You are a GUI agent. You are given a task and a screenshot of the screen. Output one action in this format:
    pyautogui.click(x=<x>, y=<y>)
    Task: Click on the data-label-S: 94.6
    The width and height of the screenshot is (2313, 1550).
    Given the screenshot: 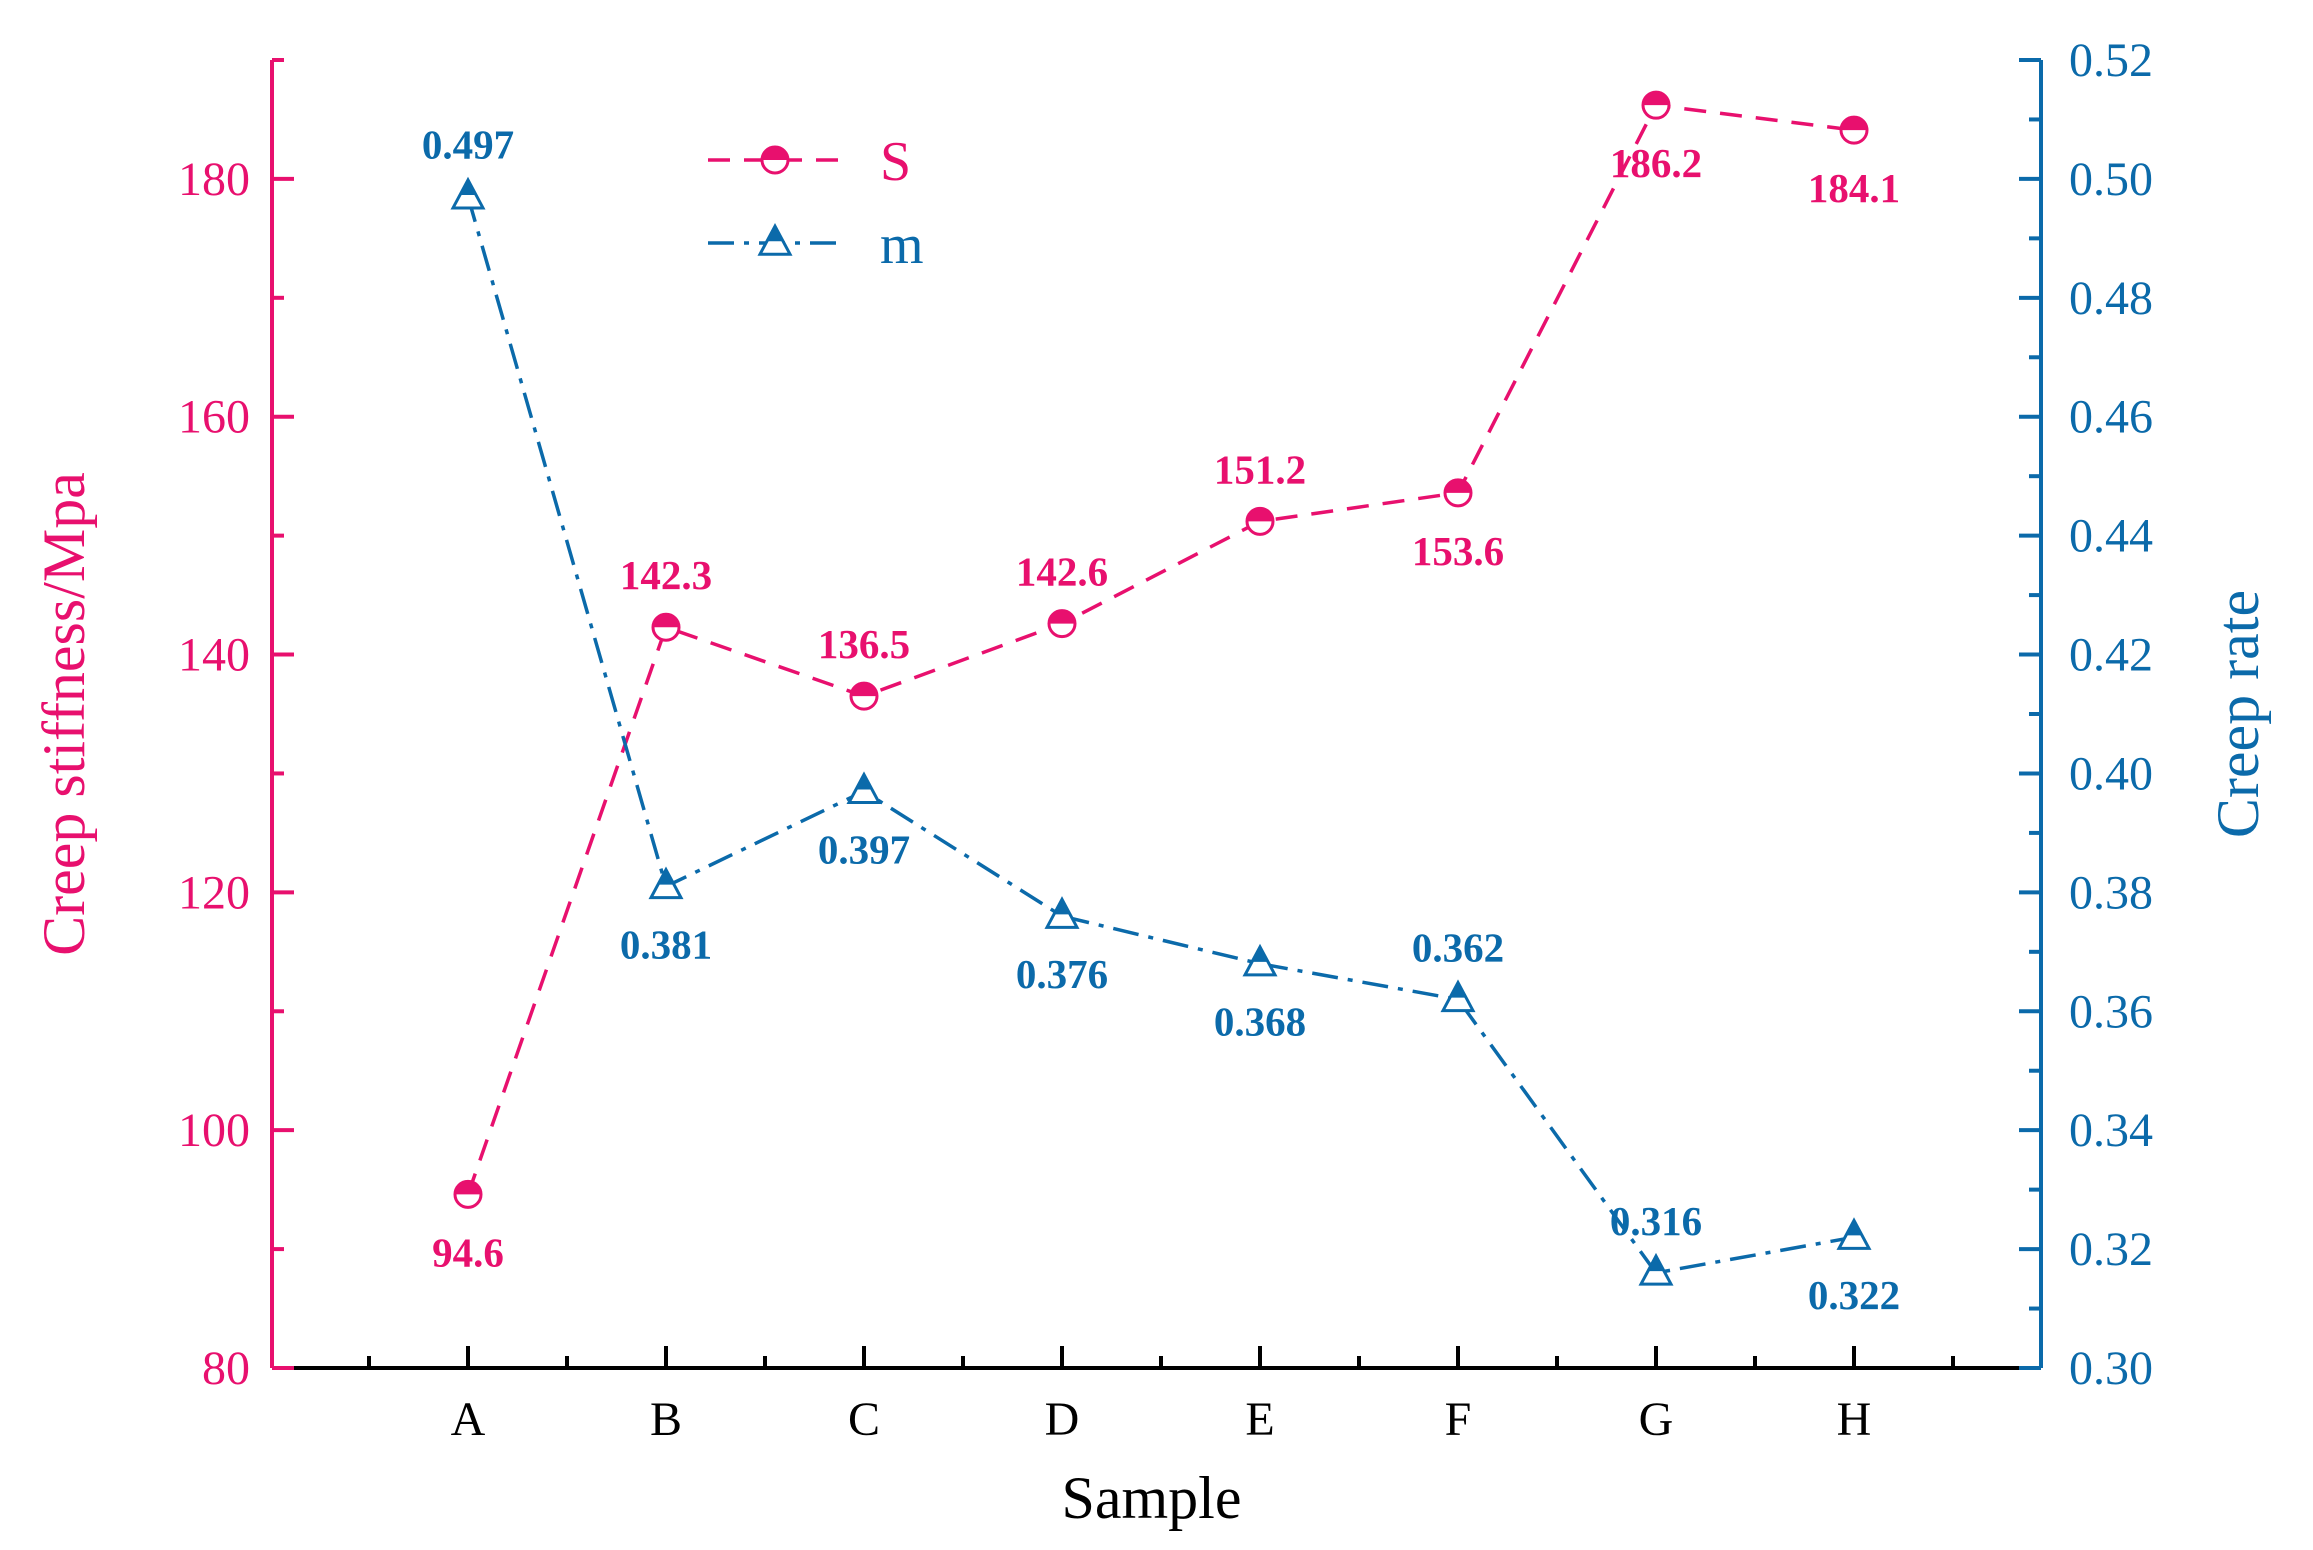 What is the action you would take?
    pyautogui.click(x=468, y=1252)
    